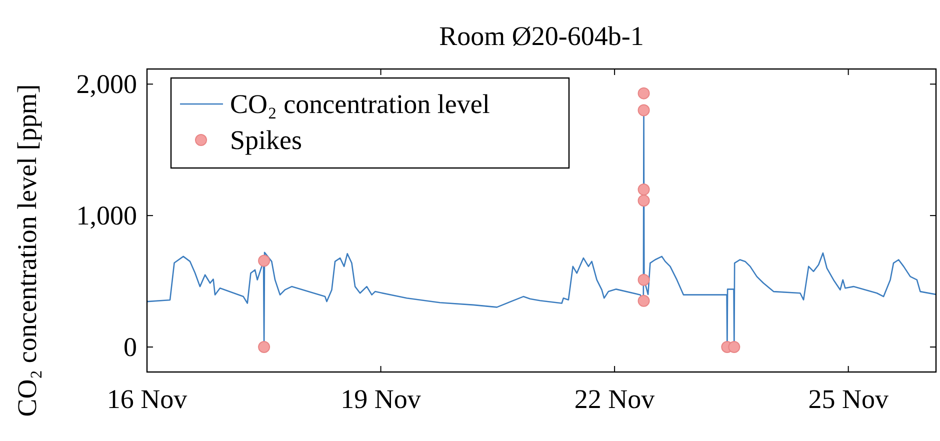  Describe the element at coordinates (541, 36) in the screenshot. I see `chart-title: Room Ø20-604b-1` at that location.